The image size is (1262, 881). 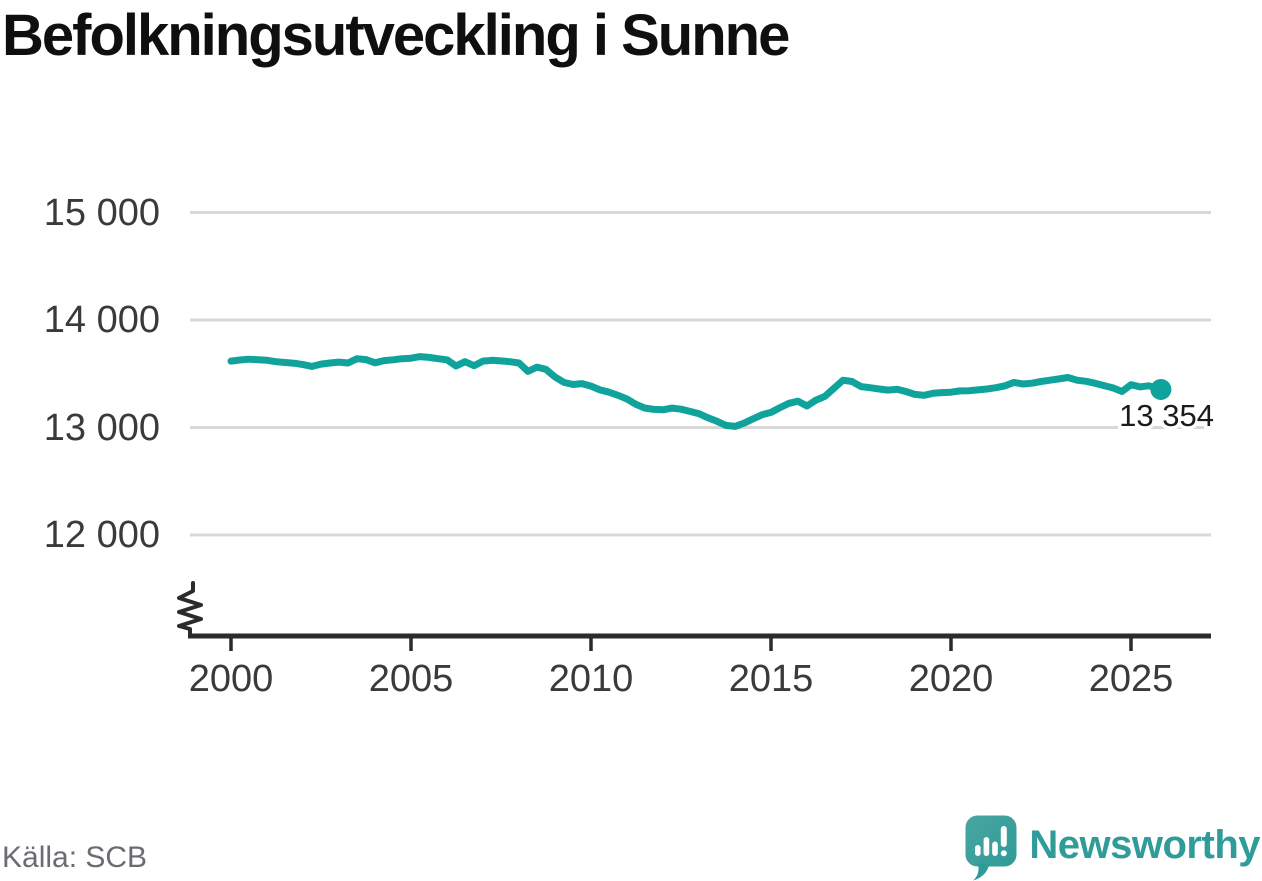 I want to click on population-series-line, so click(x=696, y=391).